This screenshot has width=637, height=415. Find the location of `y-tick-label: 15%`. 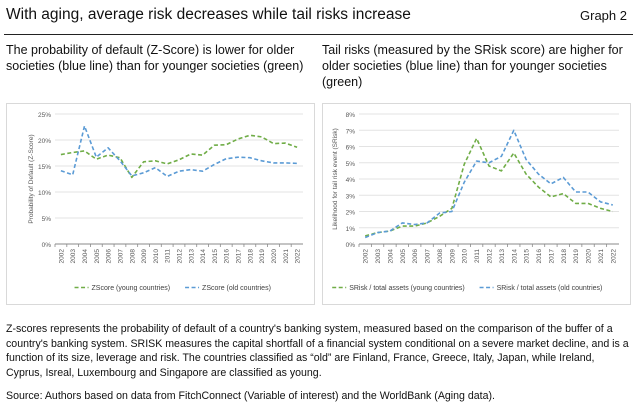

y-tick-label: 15% is located at coordinates (44, 167).